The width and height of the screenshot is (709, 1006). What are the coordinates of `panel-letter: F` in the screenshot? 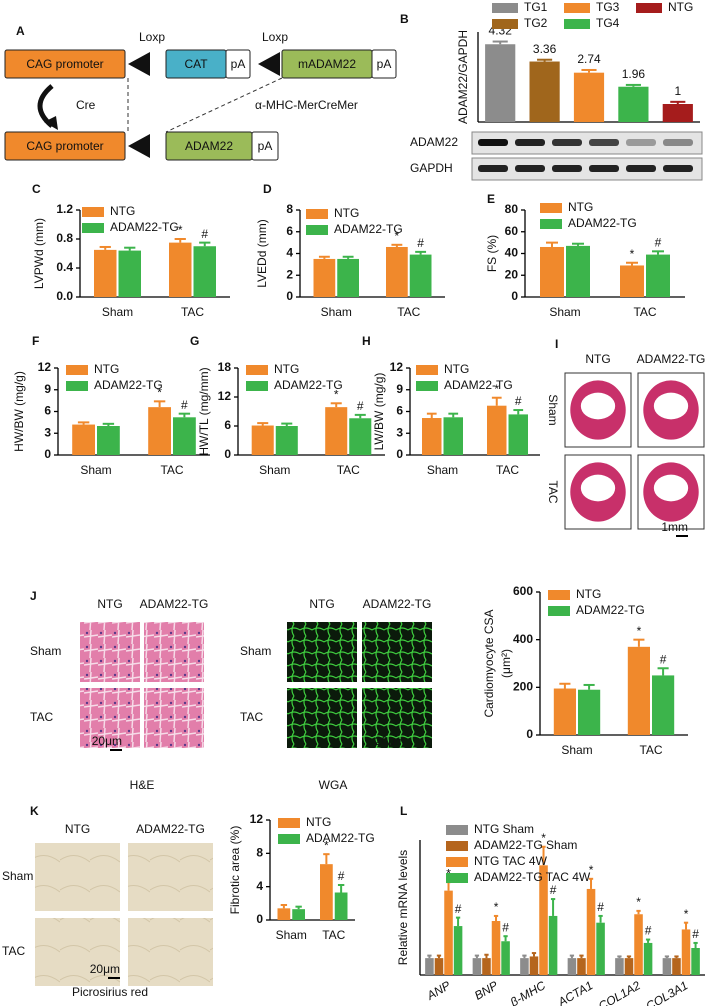 It's located at (35, 341).